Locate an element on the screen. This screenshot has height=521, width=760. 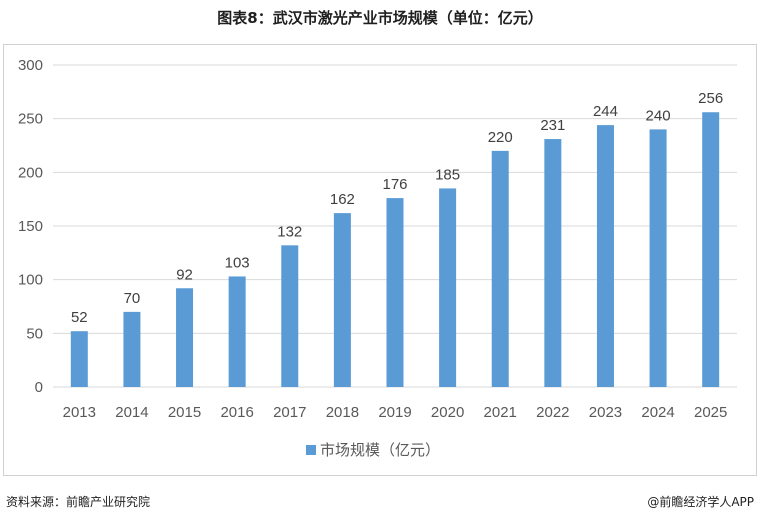
bar-2013 is located at coordinates (79, 359).